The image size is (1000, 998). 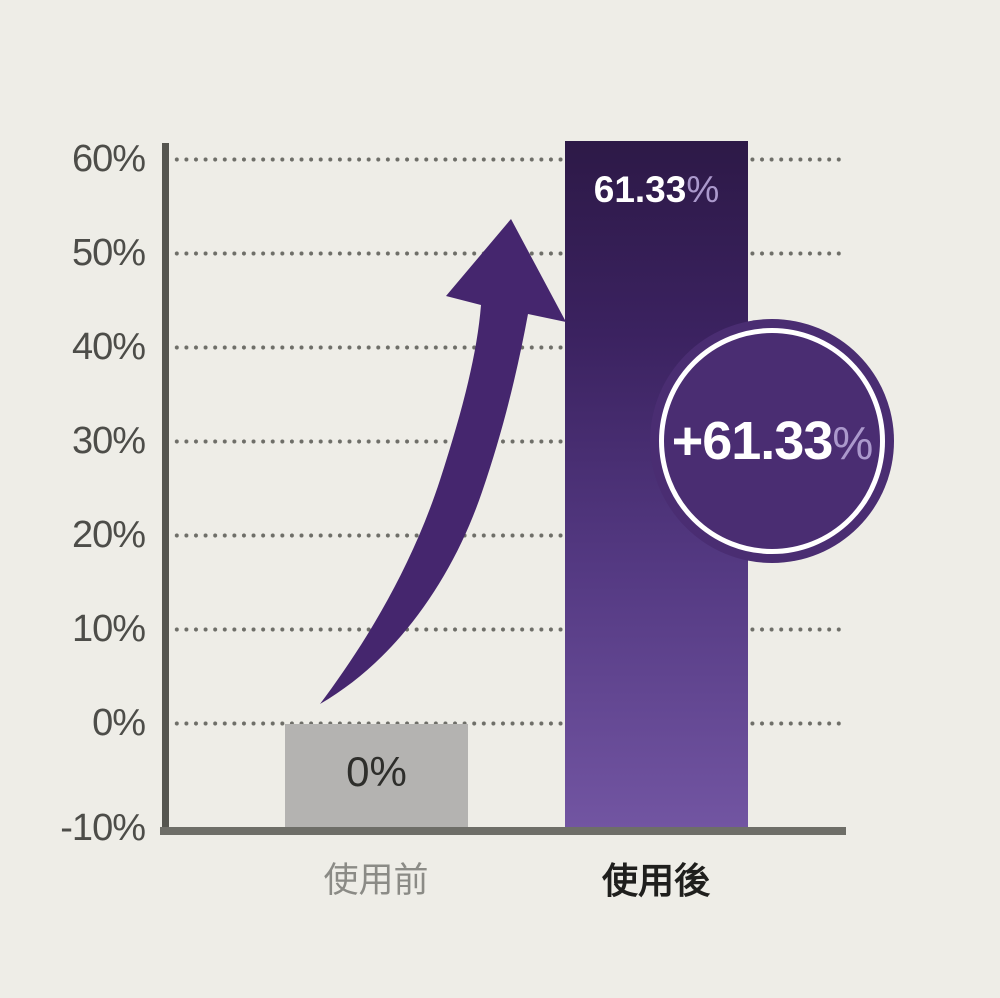 I want to click on ytick-60: 60%, so click(x=108, y=159).